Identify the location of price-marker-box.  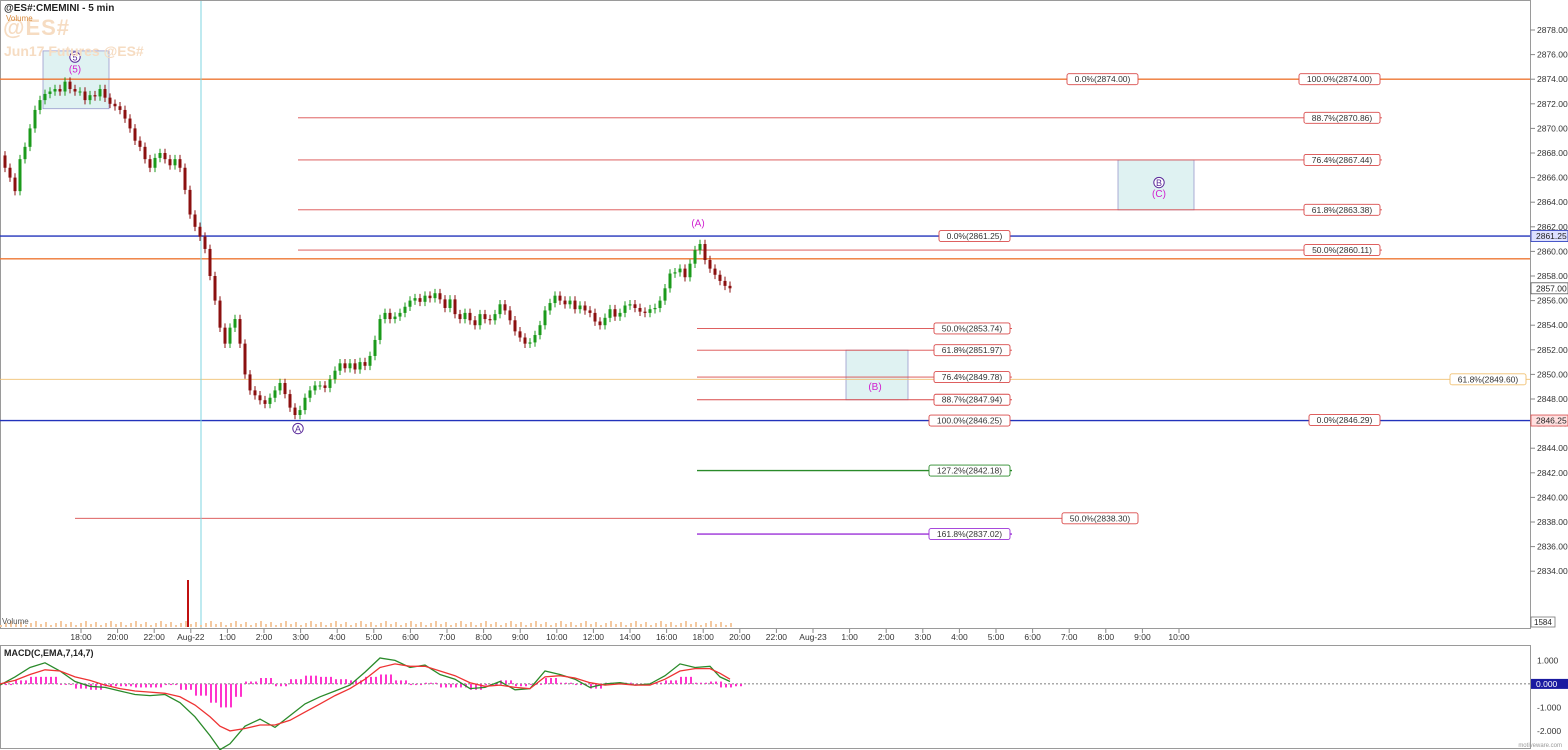
(1549, 288).